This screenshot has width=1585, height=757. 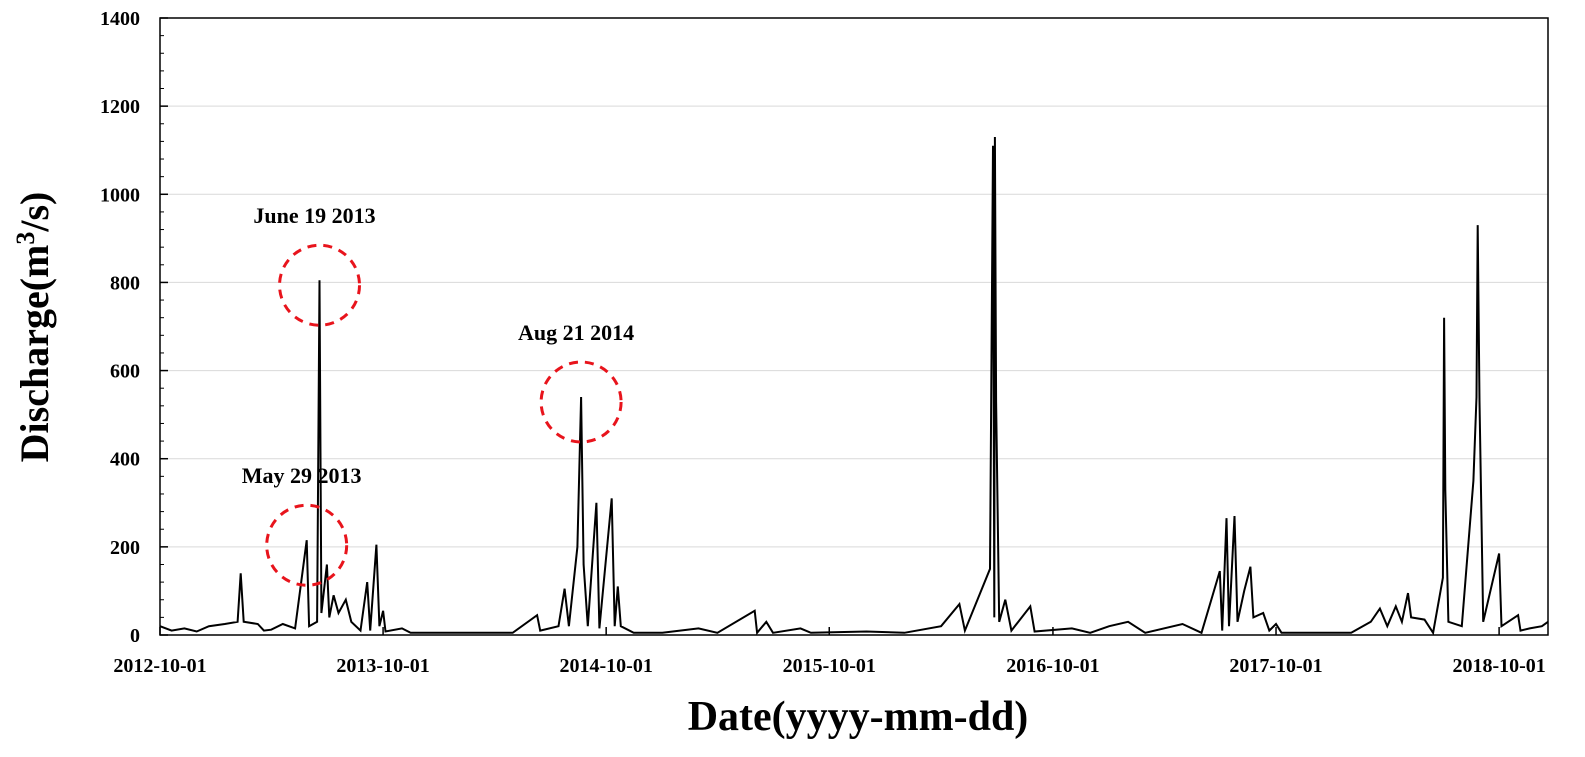 What do you see at coordinates (438, 395) in the screenshot?
I see `annotation-layer: June 19 2013 May 29 2013 Aug 21 2014` at bounding box center [438, 395].